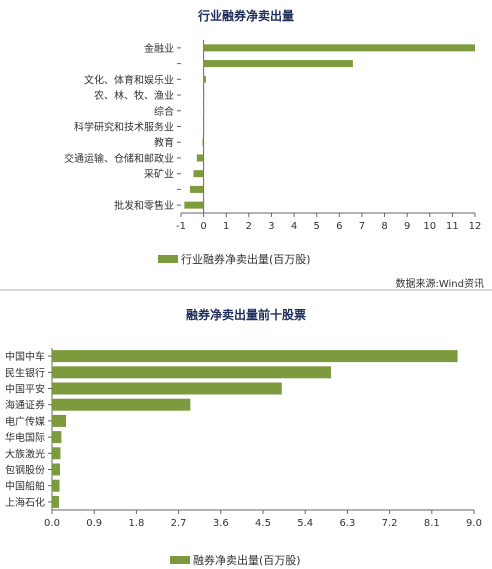 The height and width of the screenshot is (569, 492). I want to click on x-tick-label: 7.2, so click(390, 523).